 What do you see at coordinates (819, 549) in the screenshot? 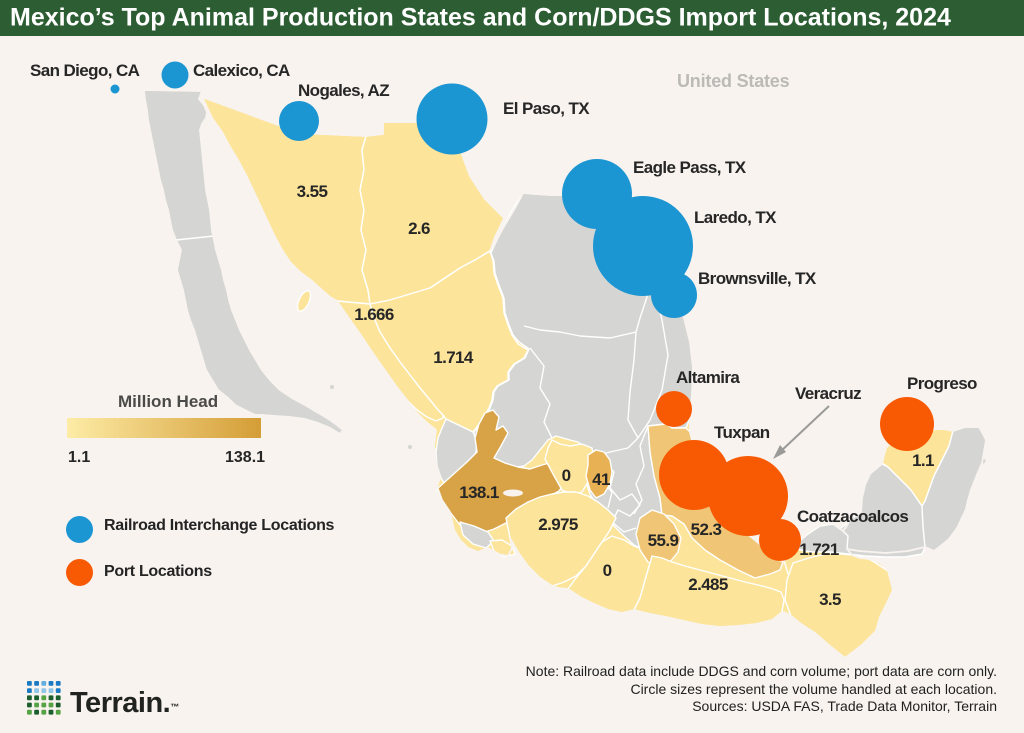
I see `svg-text: 1.721` at bounding box center [819, 549].